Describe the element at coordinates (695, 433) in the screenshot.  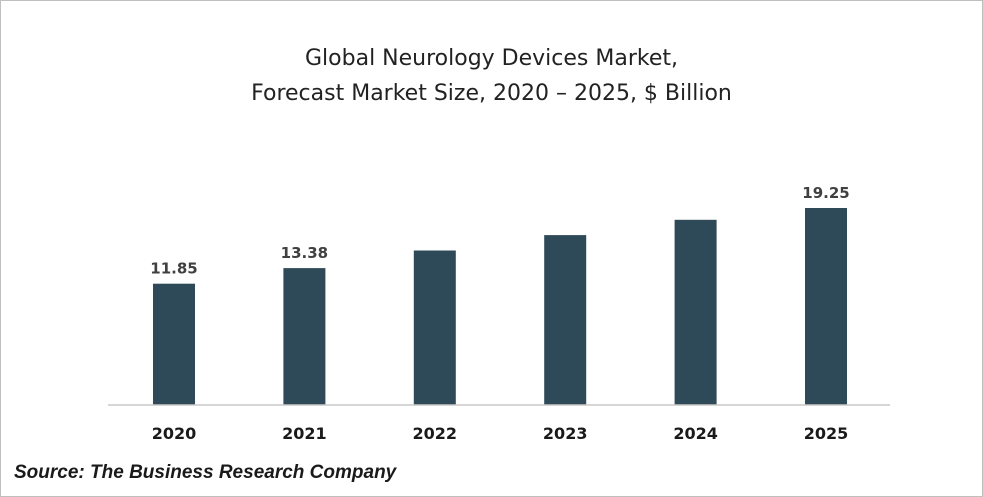
I see `x-tick-2024: 2024` at that location.